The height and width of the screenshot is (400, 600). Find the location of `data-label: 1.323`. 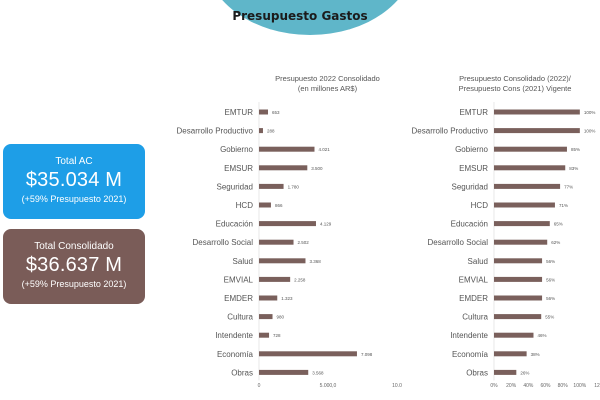

data-label: 1.323 is located at coordinates (287, 298).